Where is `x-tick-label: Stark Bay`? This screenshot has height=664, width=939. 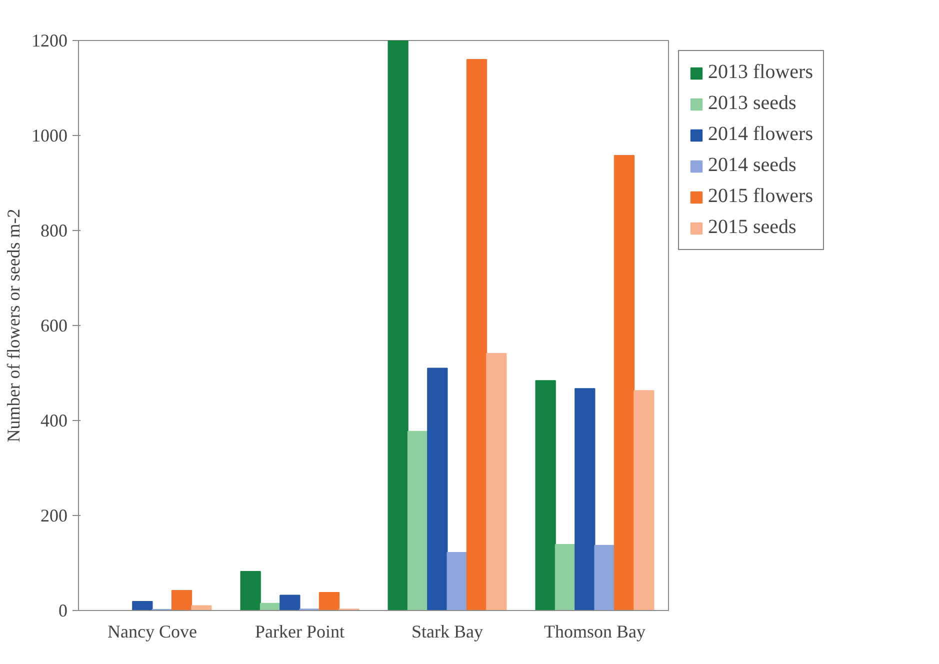
x-tick-label: Stark Bay is located at coordinates (448, 632).